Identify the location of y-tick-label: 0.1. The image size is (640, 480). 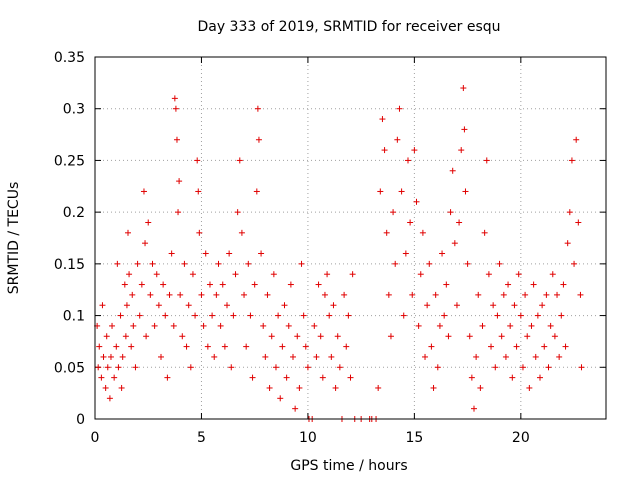
(74, 317).